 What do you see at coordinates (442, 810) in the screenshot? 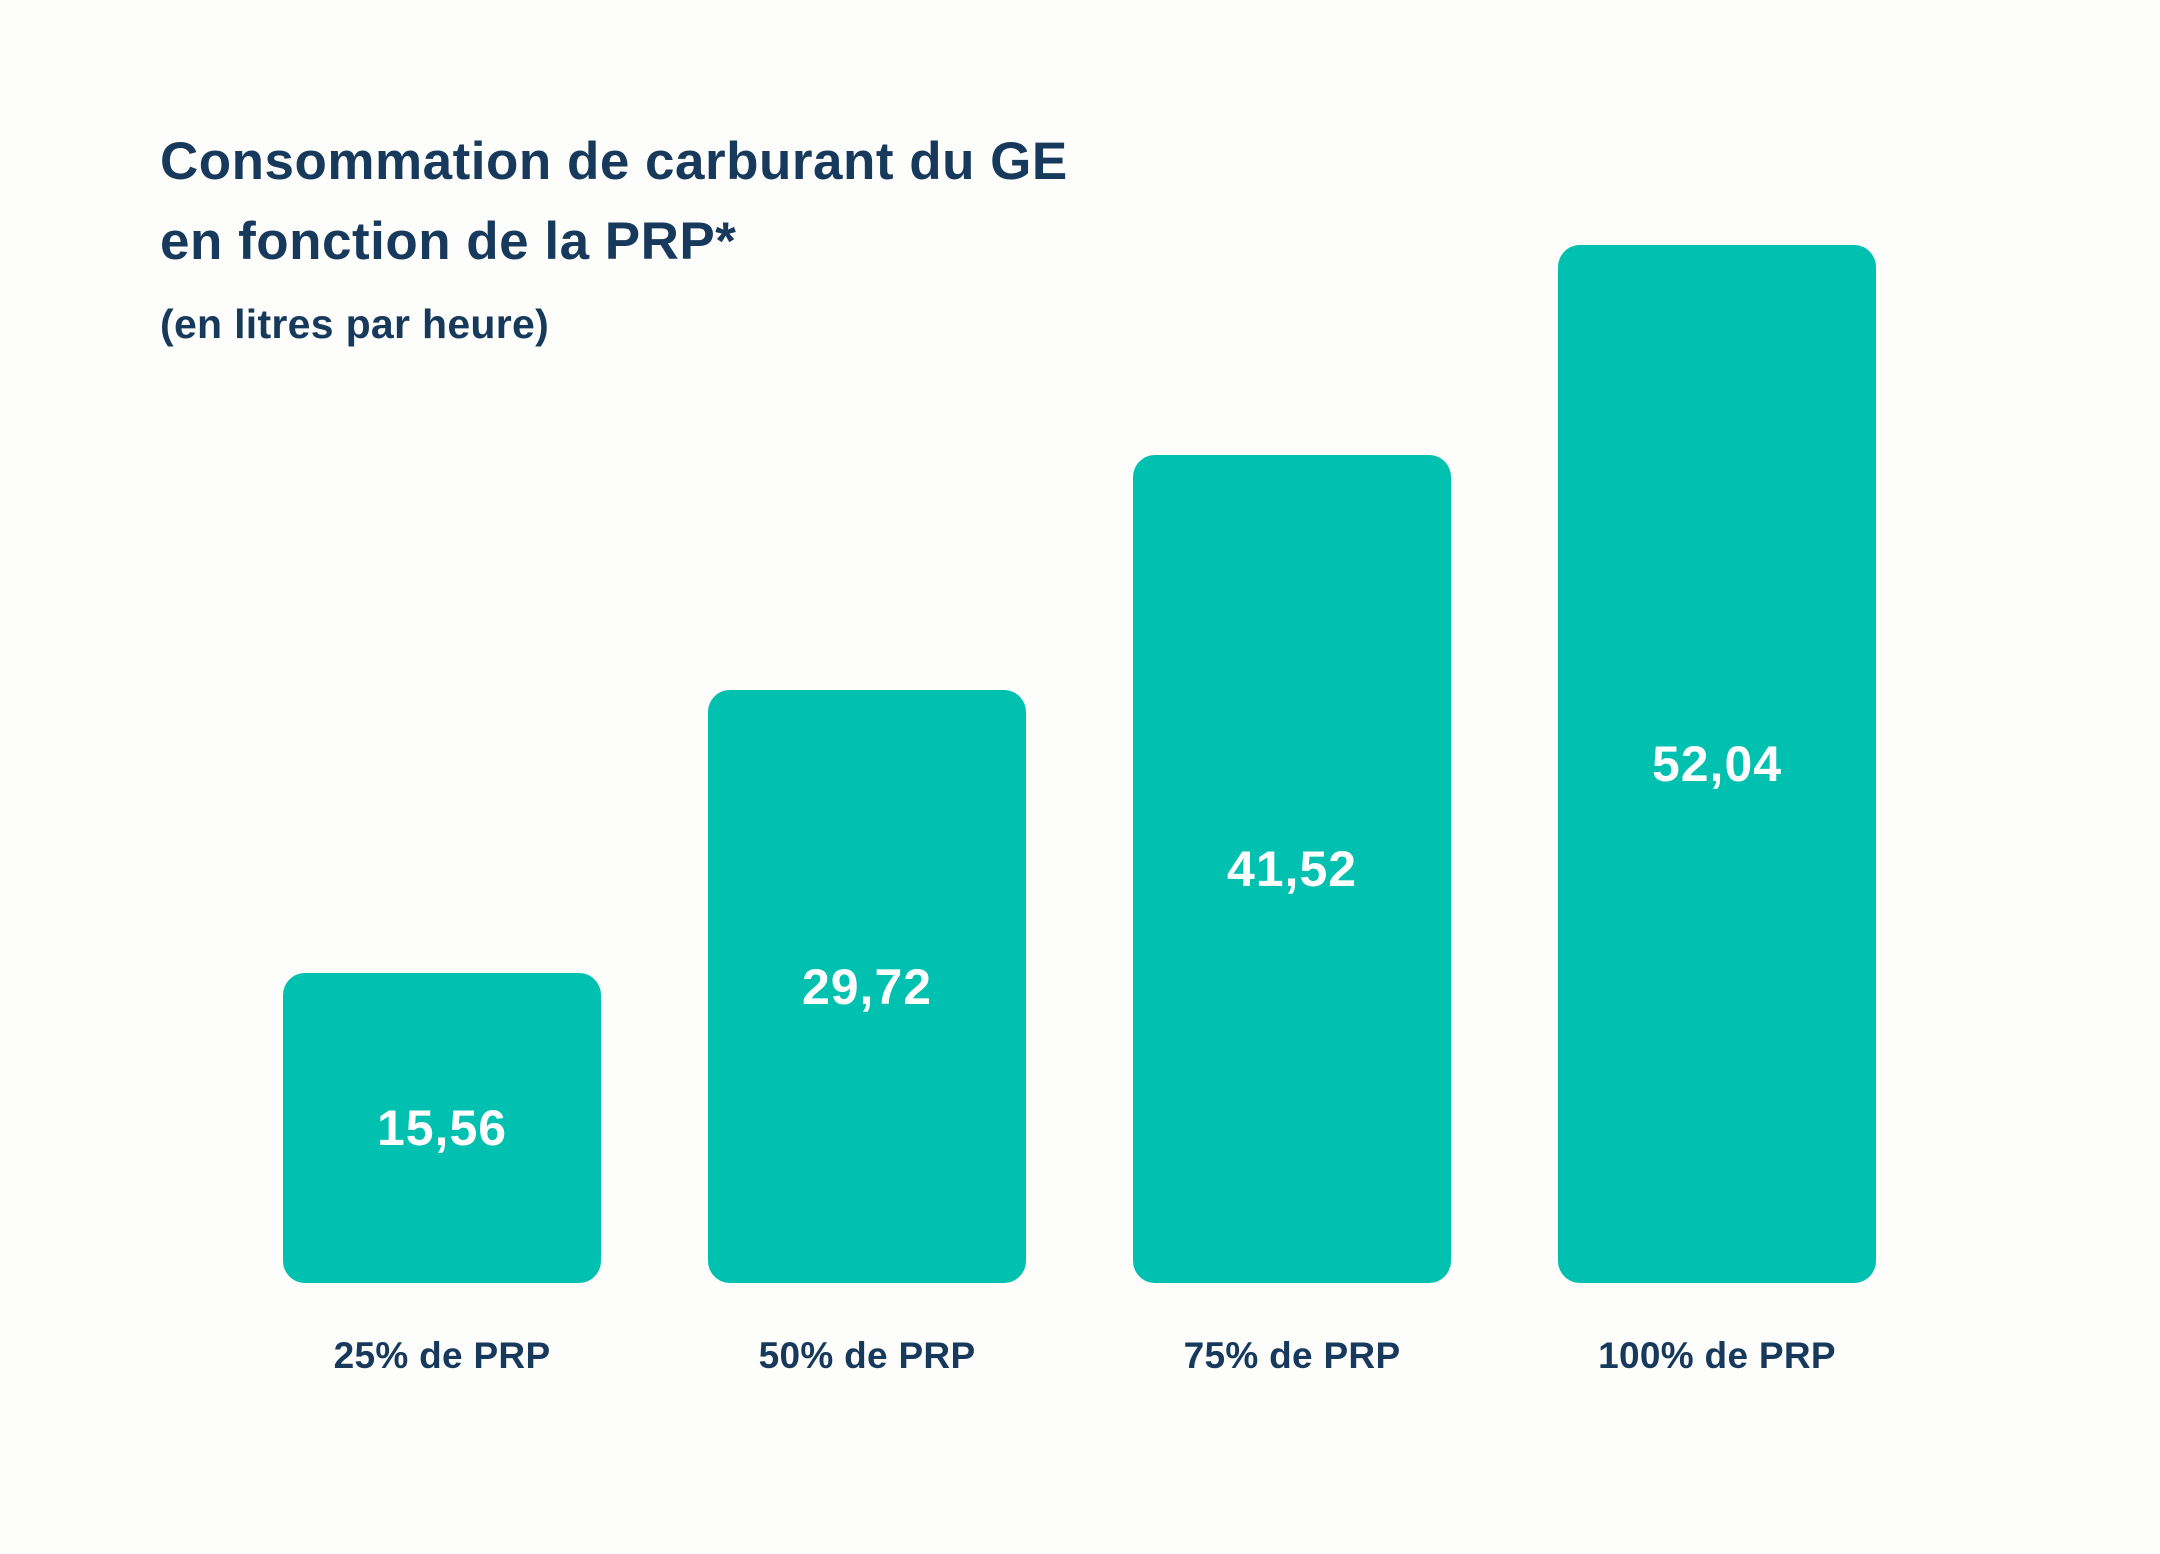
I see `bar-column: 15,56 25% de PRP` at bounding box center [442, 810].